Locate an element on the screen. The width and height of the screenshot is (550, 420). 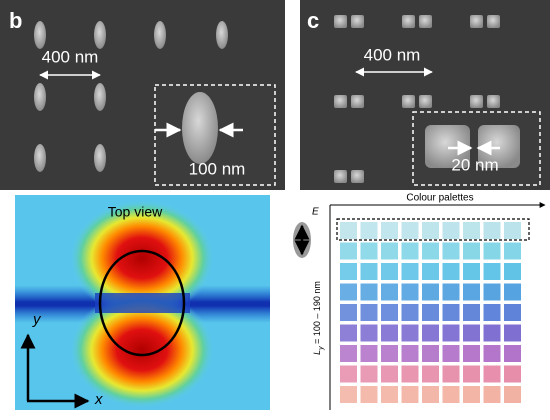
view-label: Top view is located at coordinates (135, 212).